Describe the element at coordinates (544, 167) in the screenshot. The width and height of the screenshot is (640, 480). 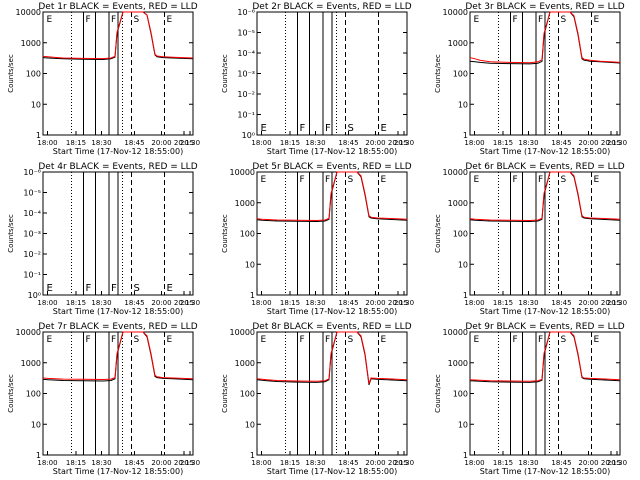
I see `panel-title: Det 6r BLACK = Events, RED = LLD` at that location.